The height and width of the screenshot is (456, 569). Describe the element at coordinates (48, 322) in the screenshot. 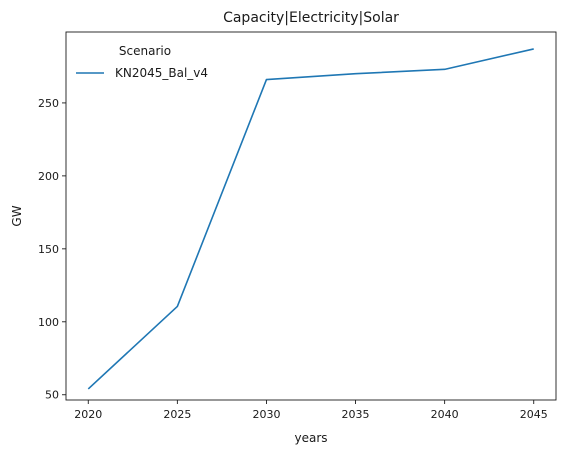

I see `y-tick-label: 100` at that location.